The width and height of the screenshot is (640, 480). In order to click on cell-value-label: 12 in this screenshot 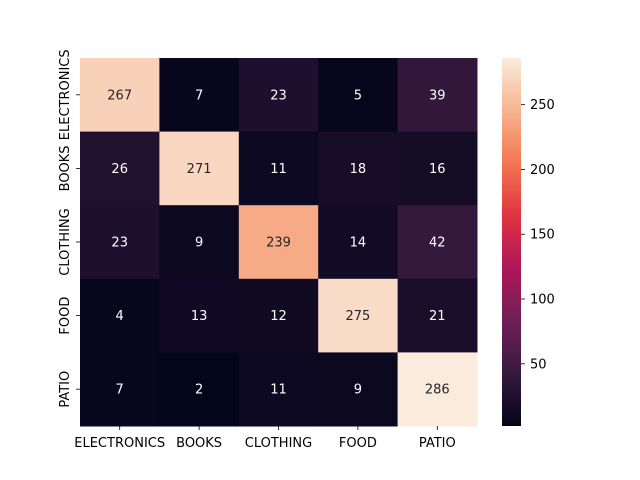, I will do `click(278, 316)`.